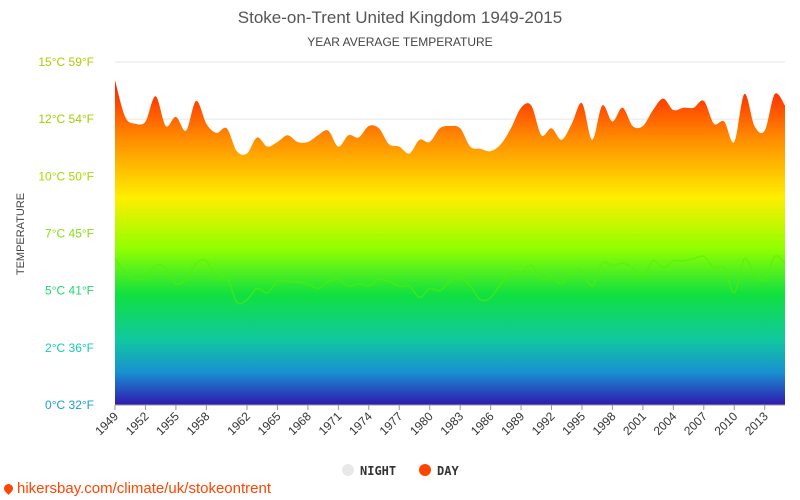 The height and width of the screenshot is (500, 800). Describe the element at coordinates (69, 348) in the screenshot. I see `y-tick-label: 2°C 36°F` at that location.